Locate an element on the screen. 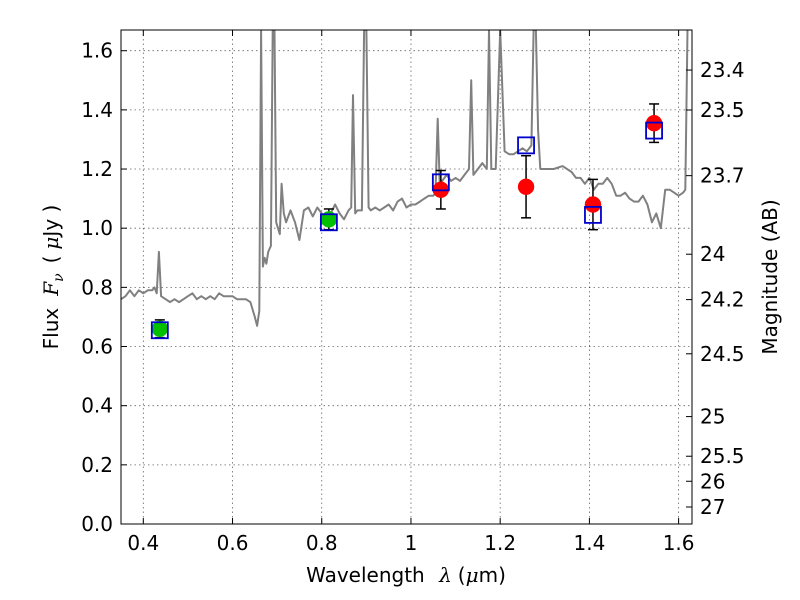 The height and width of the screenshot is (600, 800). y2-tick-label: 24.2 is located at coordinates (722, 300).